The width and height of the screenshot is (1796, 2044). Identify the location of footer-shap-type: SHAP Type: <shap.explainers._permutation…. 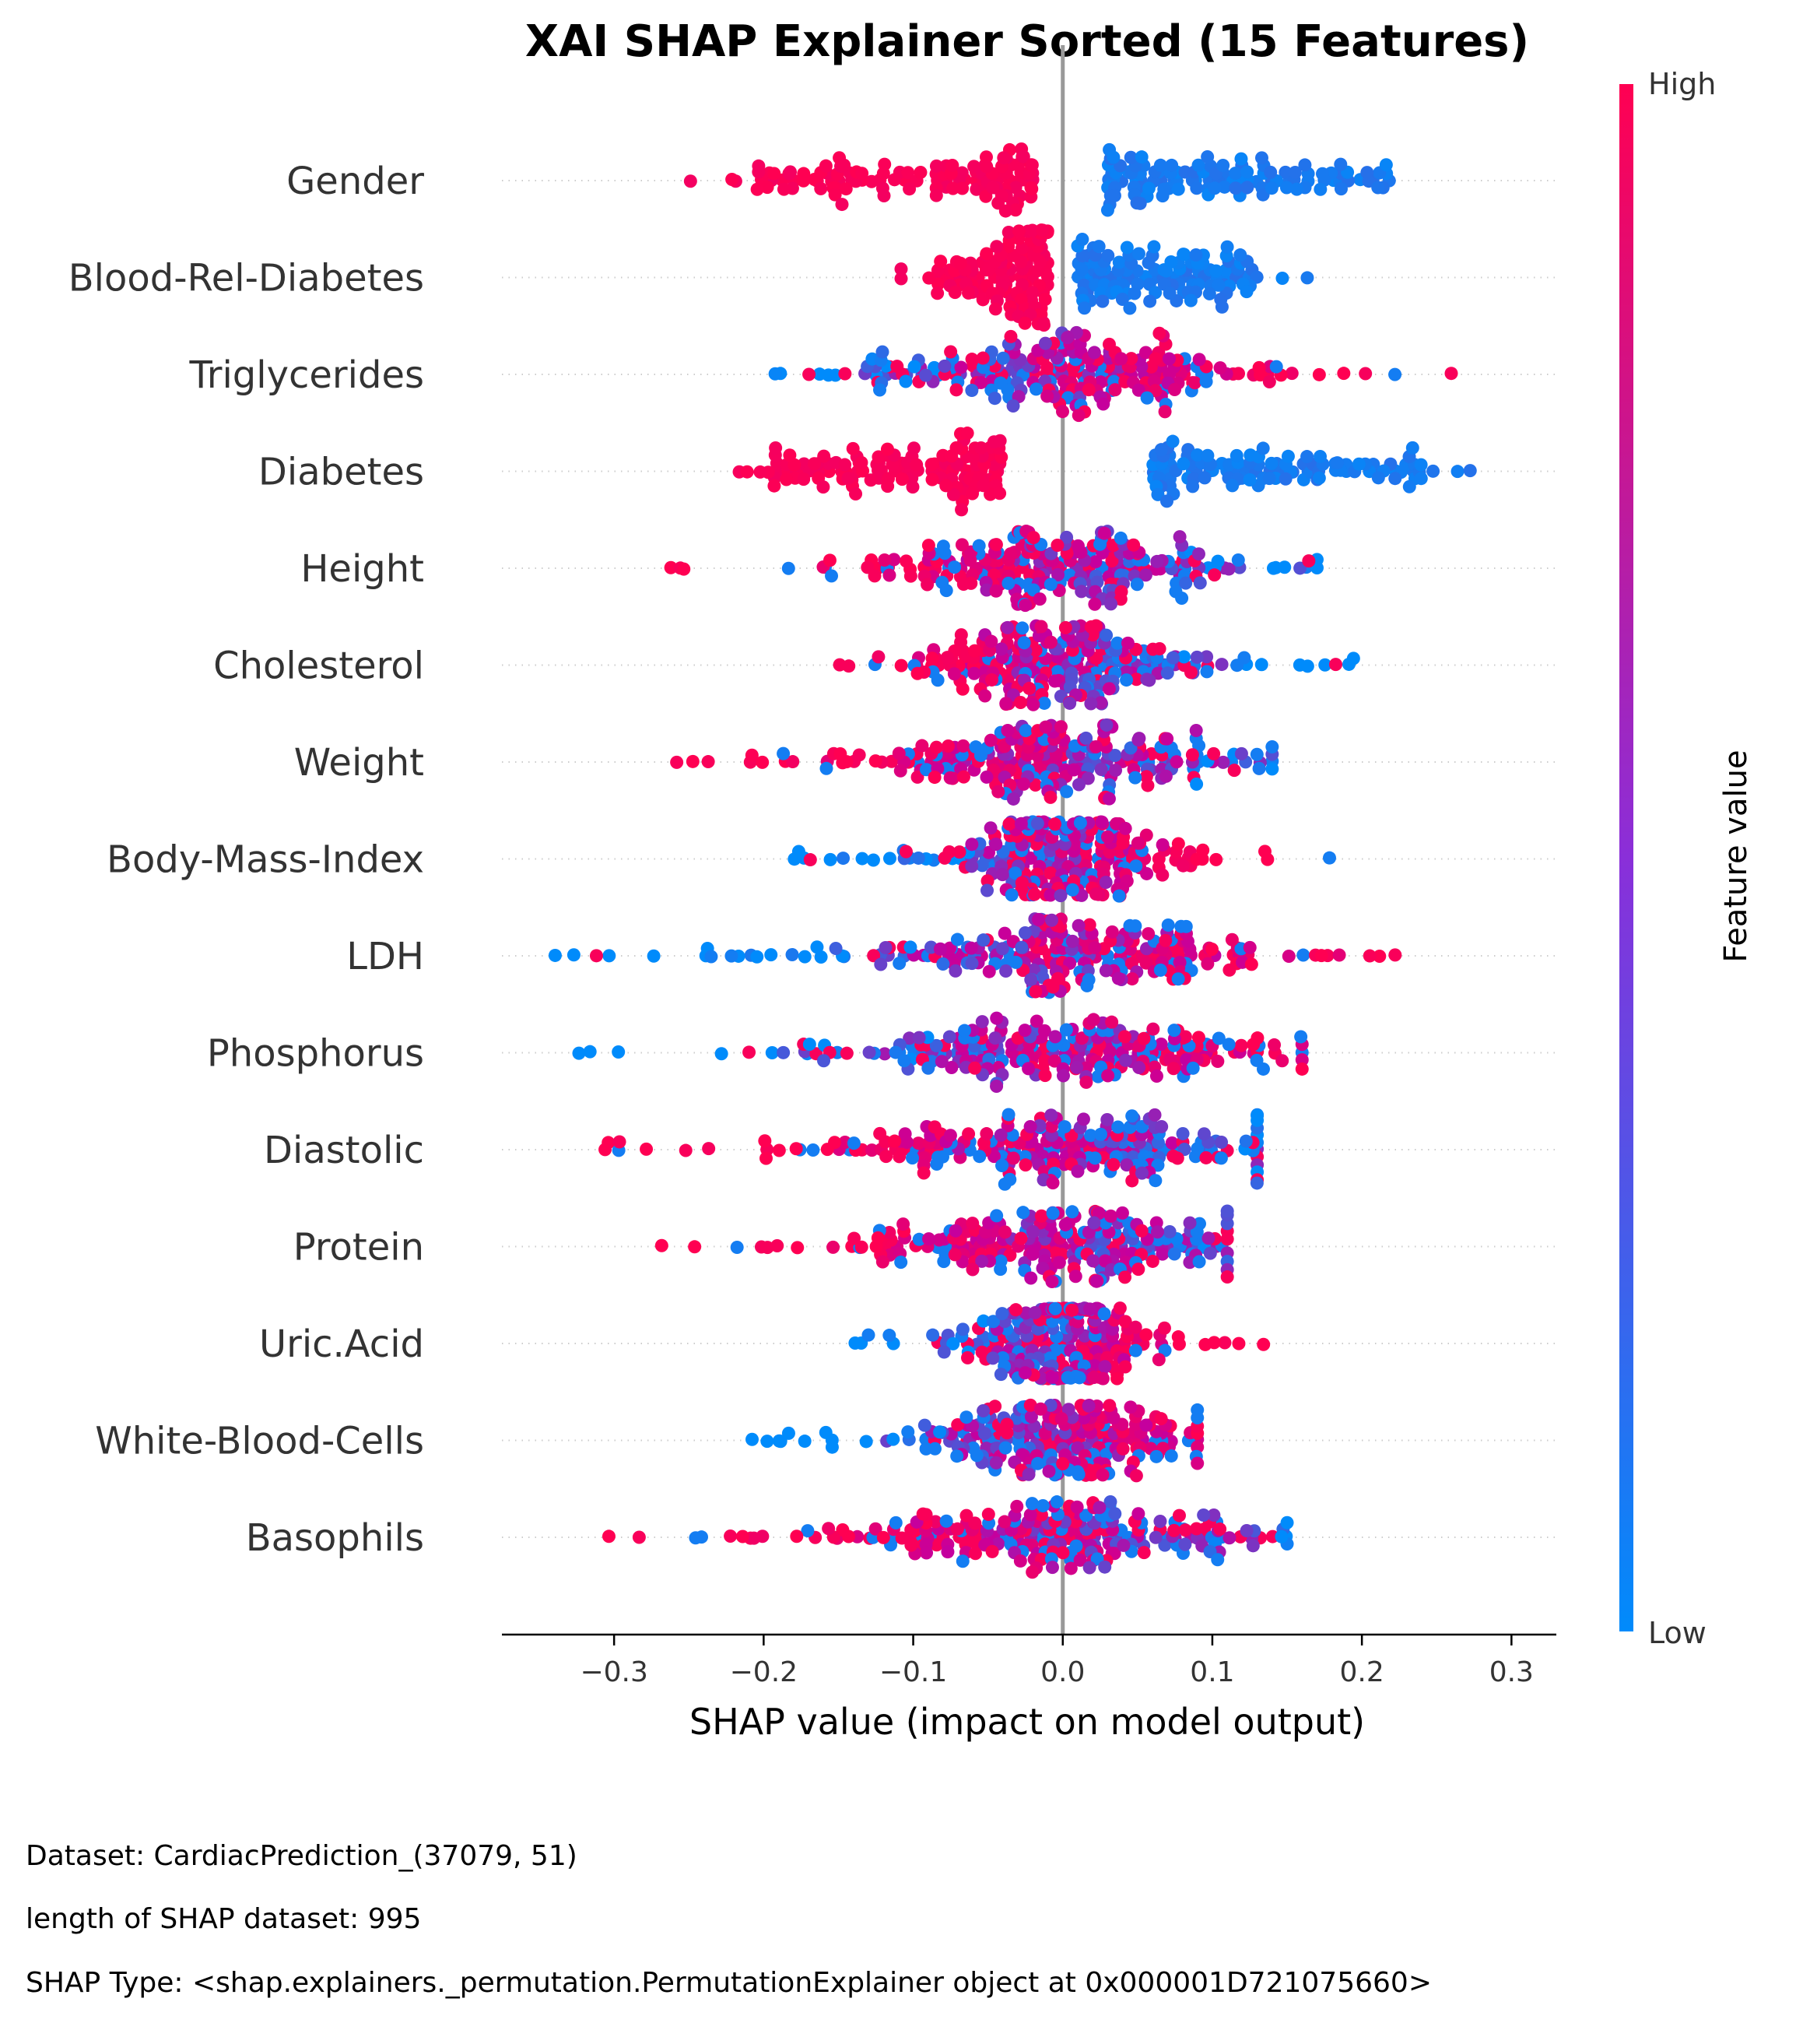
(729, 1983).